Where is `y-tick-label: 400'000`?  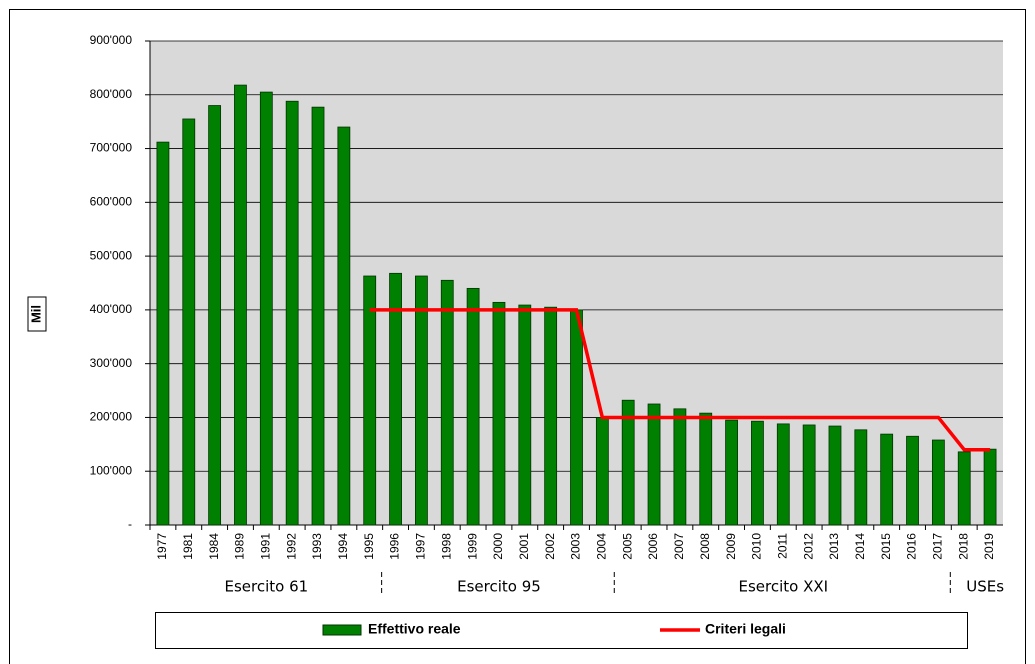 y-tick-label: 400'000 is located at coordinates (111, 309).